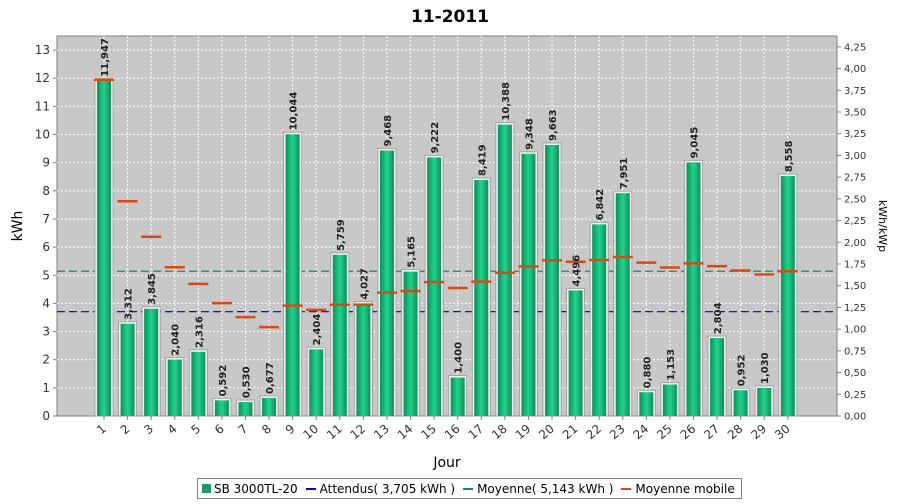 The height and width of the screenshot is (504, 900). Describe the element at coordinates (412, 252) in the screenshot. I see `bar-value-label: 5,165` at that location.